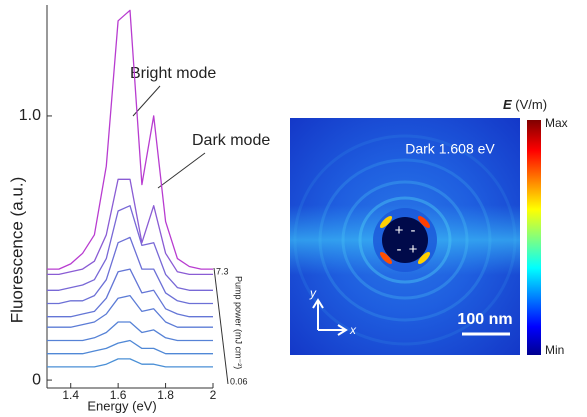 The image size is (587, 417). Describe the element at coordinates (36, 379) in the screenshot. I see `y-tick-label: 0` at that location.